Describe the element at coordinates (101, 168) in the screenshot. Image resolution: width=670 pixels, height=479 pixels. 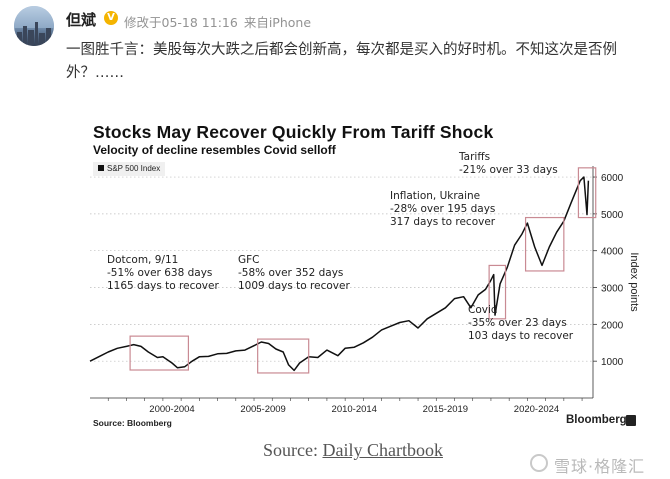
I see `legend-swatch` at that location.